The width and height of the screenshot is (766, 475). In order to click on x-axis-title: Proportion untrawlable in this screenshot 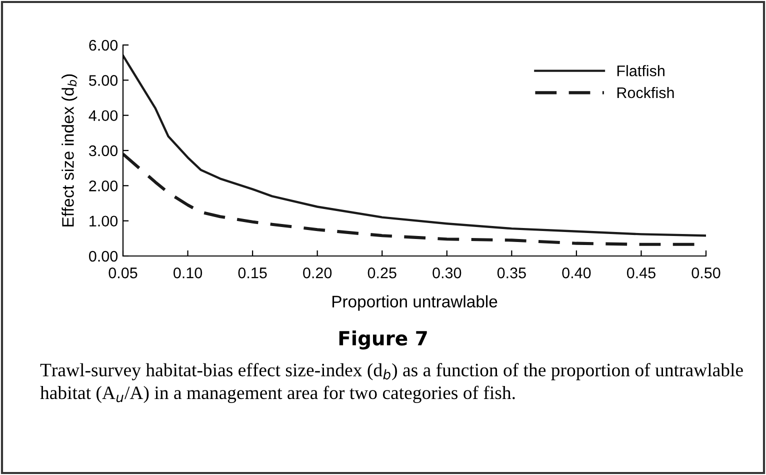, I will do `click(415, 303)`.